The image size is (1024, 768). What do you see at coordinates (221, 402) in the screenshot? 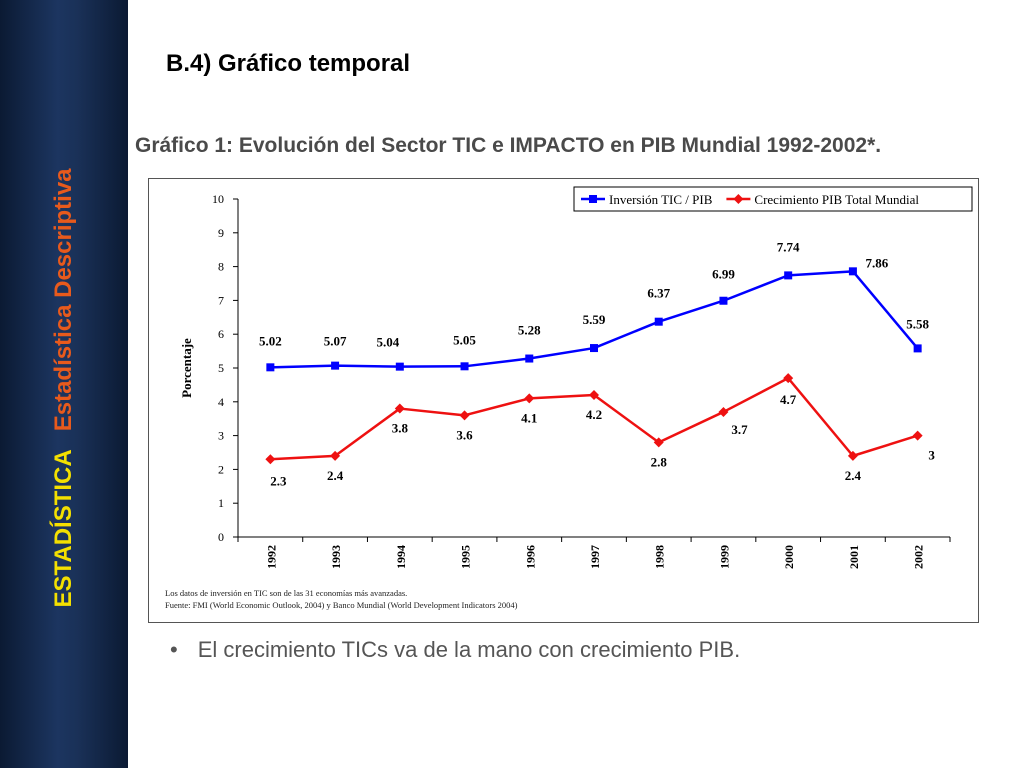
I see `y-tick-label: 4` at bounding box center [221, 402].